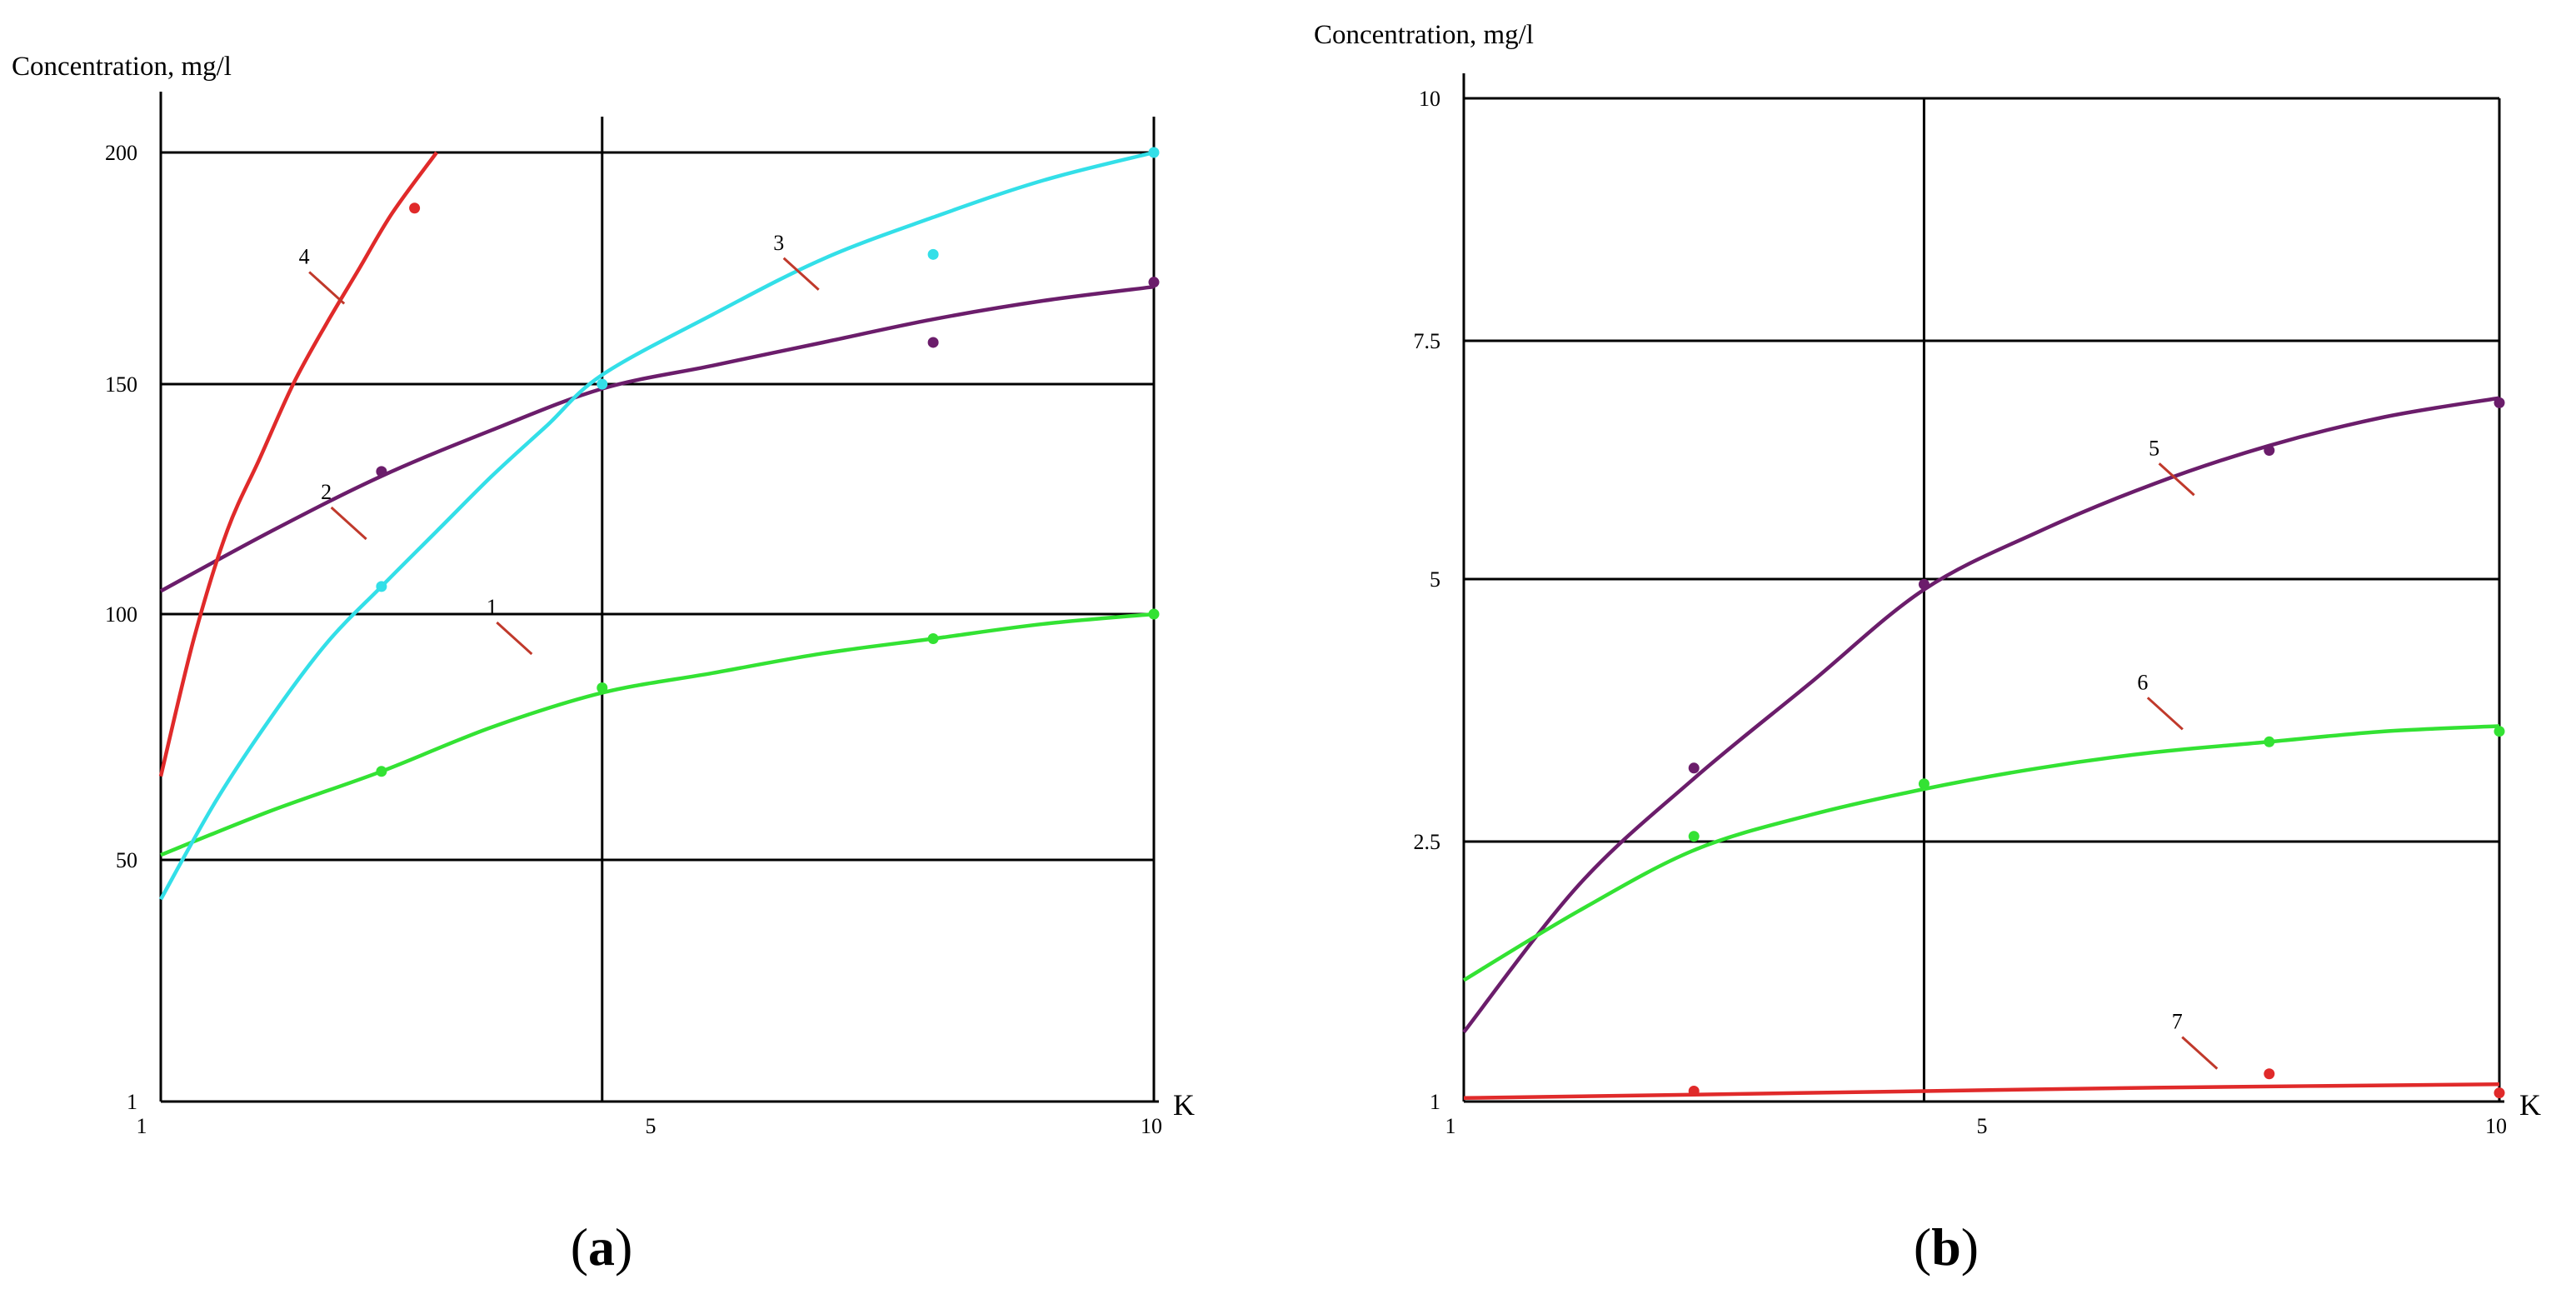 The width and height of the screenshot is (2576, 1309). What do you see at coordinates (778, 243) in the screenshot?
I see `curve-label-3: 3` at bounding box center [778, 243].